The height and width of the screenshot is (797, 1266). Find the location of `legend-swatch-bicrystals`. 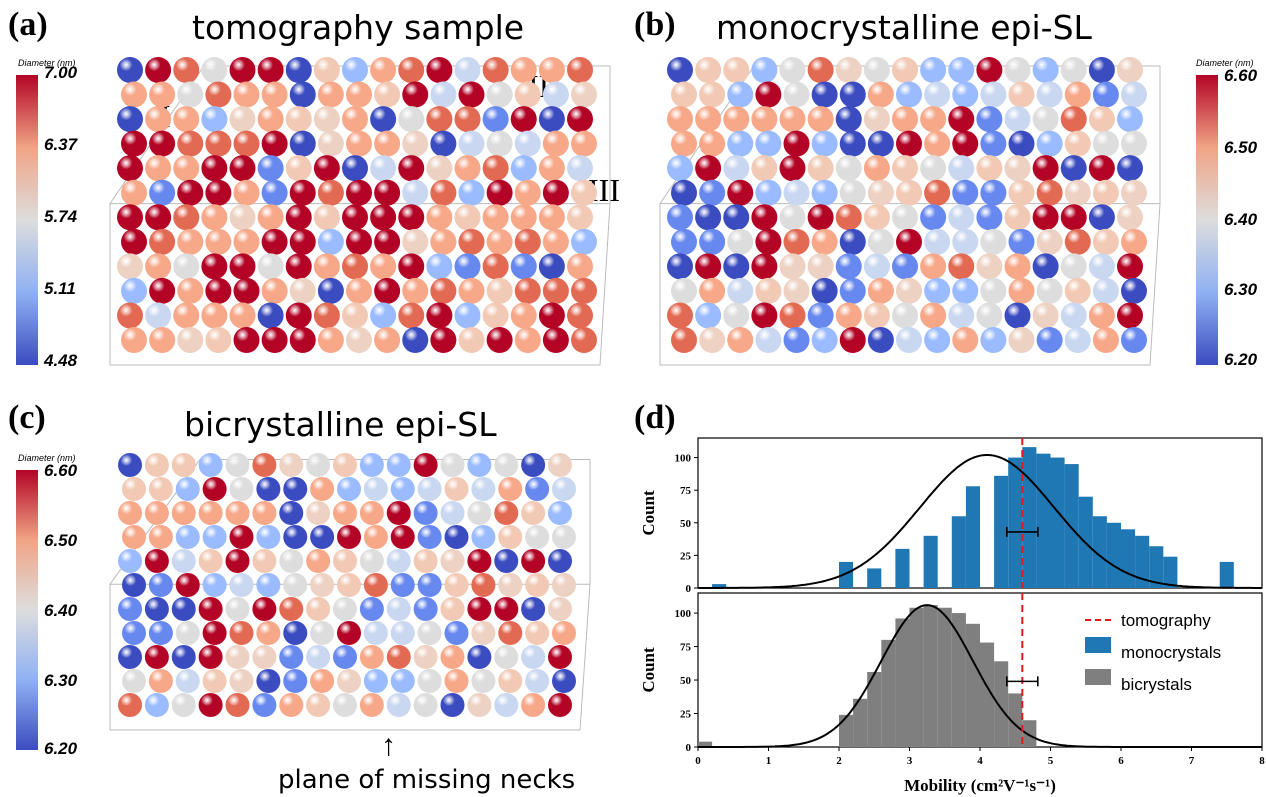

legend-swatch-bicrystals is located at coordinates (1098, 677).